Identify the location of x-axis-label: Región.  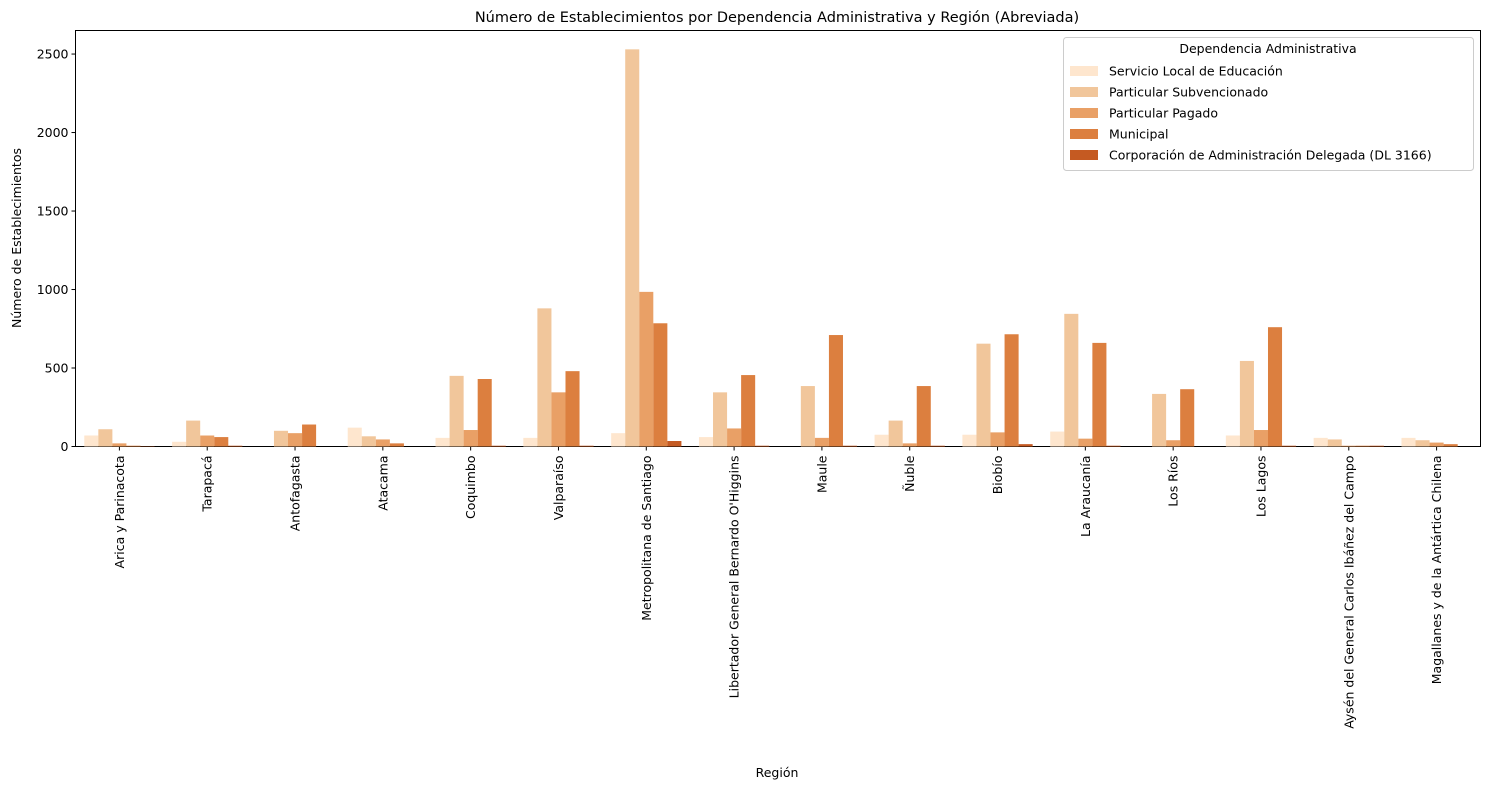
(777, 772).